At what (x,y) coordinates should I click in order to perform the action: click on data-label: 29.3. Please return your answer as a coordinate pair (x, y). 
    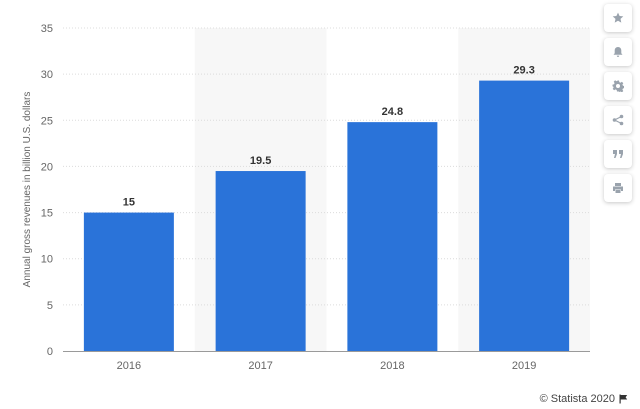
    Looking at the image, I should click on (523, 71).